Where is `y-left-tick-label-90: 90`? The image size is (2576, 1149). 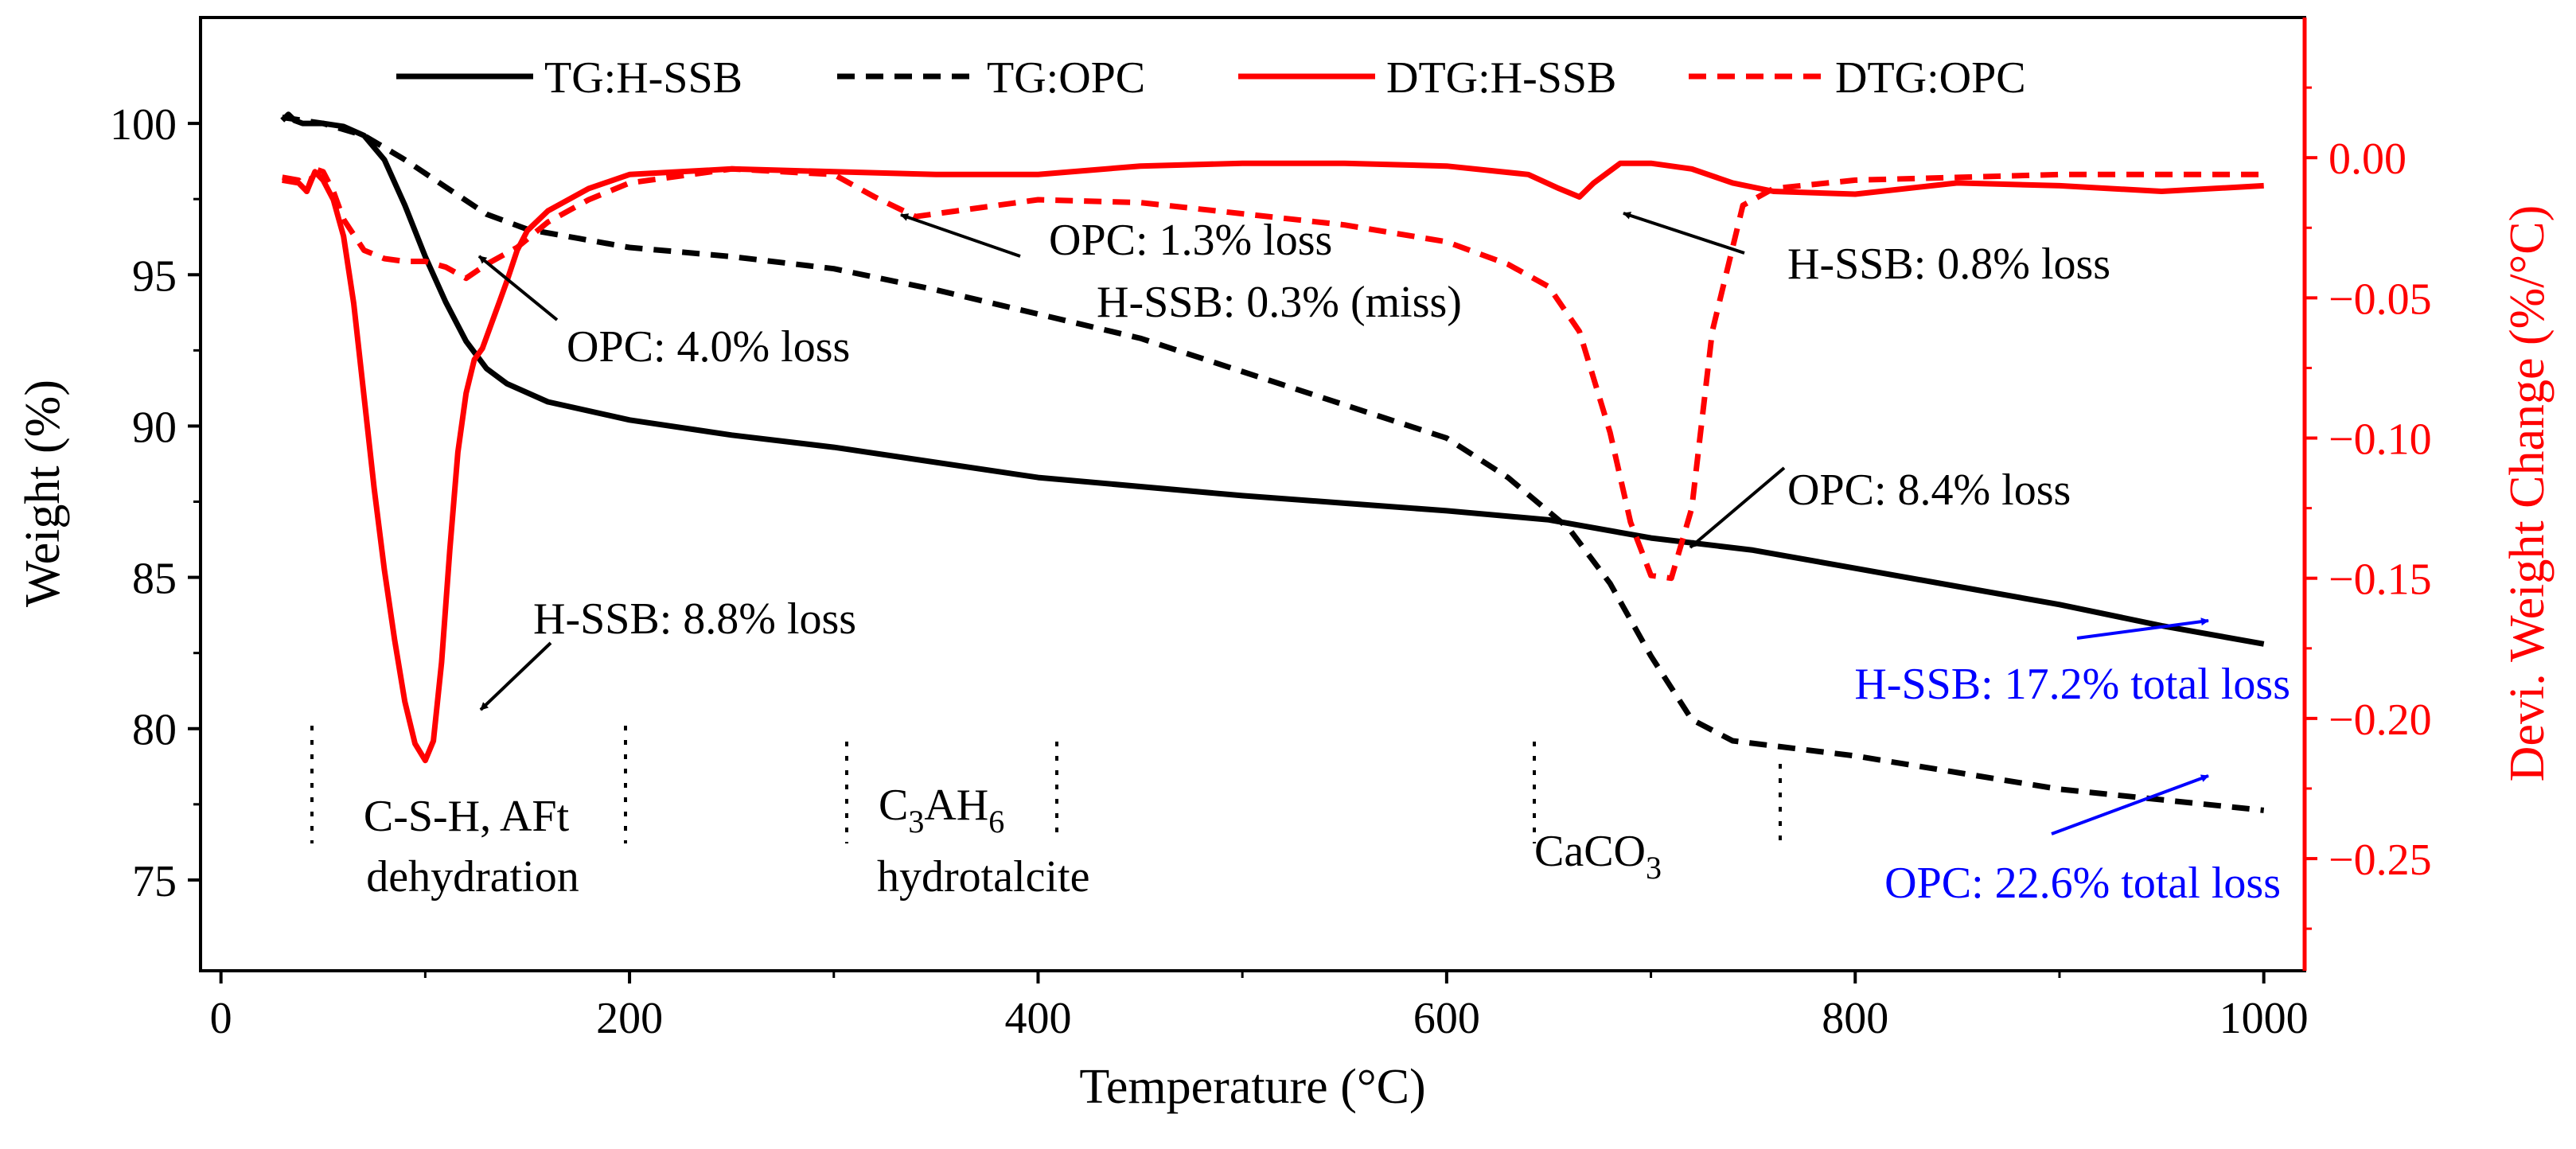 y-left-tick-label-90: 90 is located at coordinates (154, 427).